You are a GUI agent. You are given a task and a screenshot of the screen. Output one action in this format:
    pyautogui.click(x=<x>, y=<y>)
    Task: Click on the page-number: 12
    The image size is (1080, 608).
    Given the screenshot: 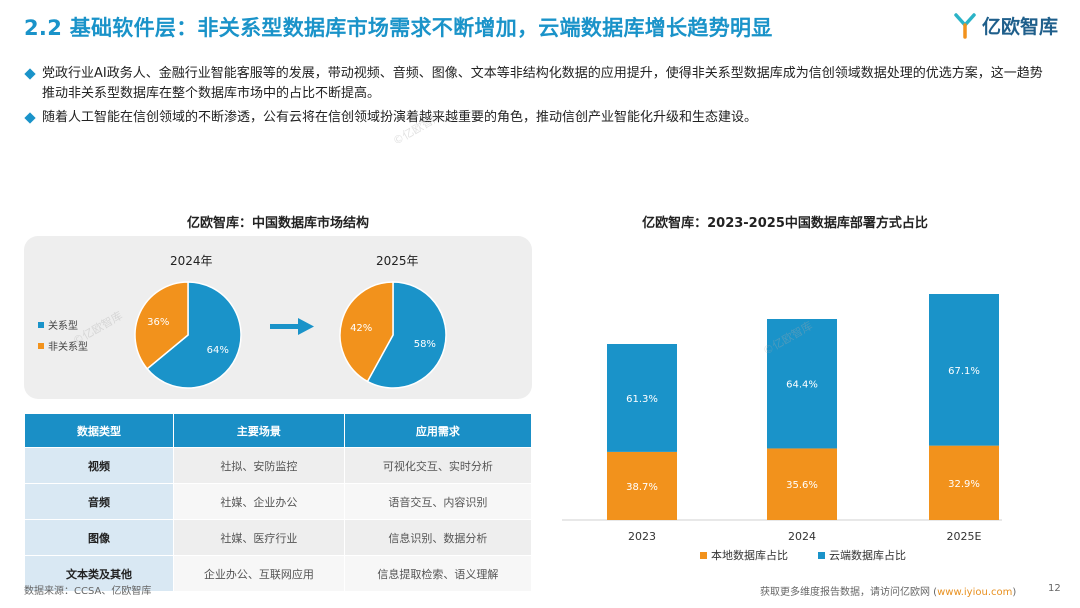 What is the action you would take?
    pyautogui.click(x=1054, y=588)
    